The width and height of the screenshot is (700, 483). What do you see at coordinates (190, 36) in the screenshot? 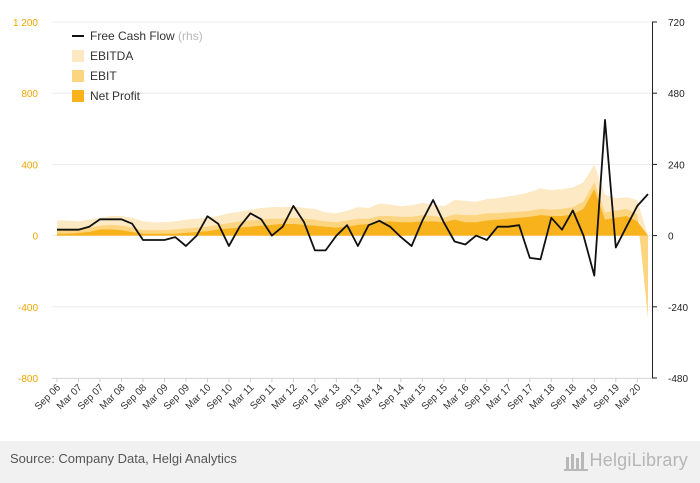
I see `legend-note: (rhs)` at bounding box center [190, 36].